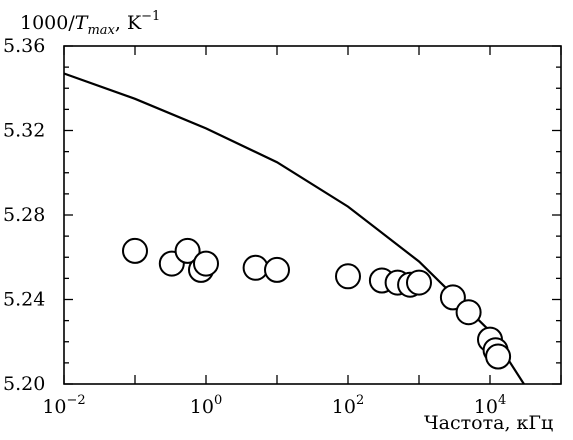  I want to click on y-tick-label: 5.28, so click(24, 215).